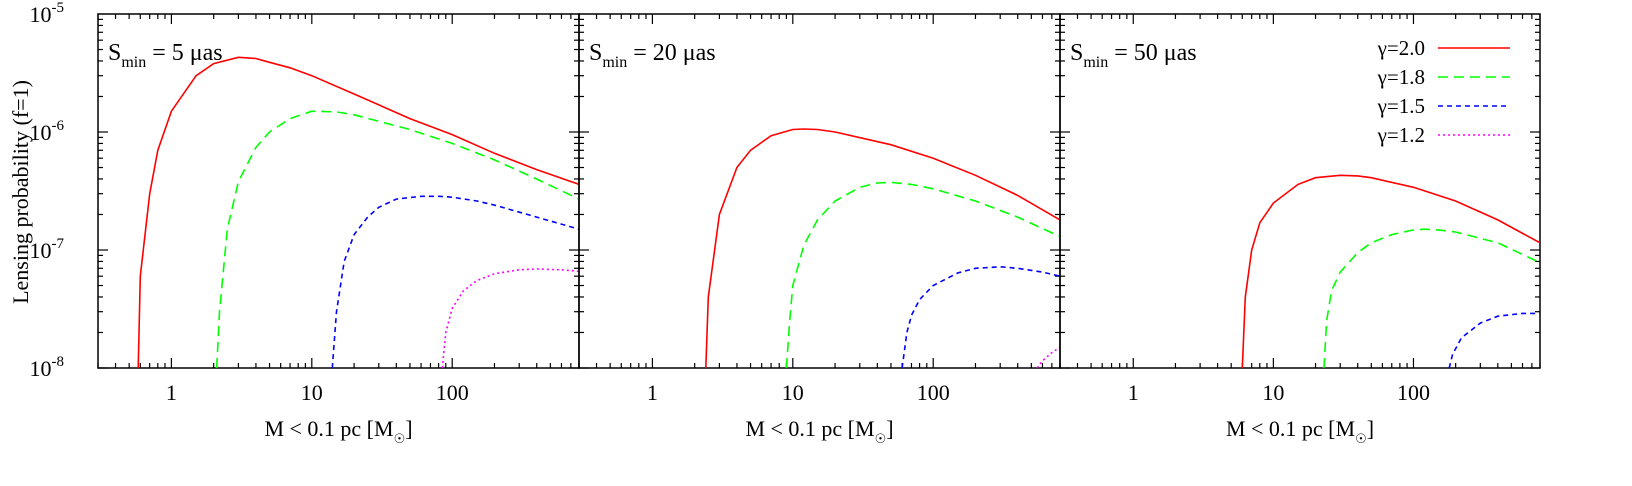 Image resolution: width=1632 pixels, height=486 pixels. I want to click on panel-label: Smin = 5 μas, so click(165, 55).